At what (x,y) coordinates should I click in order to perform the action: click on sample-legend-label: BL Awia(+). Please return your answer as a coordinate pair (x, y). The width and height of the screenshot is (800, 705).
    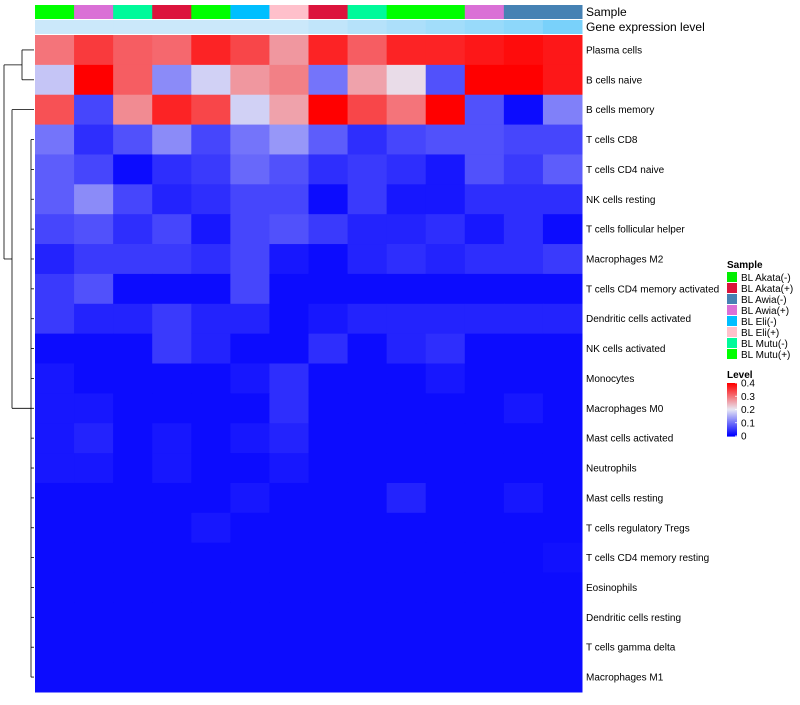
    Looking at the image, I should click on (765, 311).